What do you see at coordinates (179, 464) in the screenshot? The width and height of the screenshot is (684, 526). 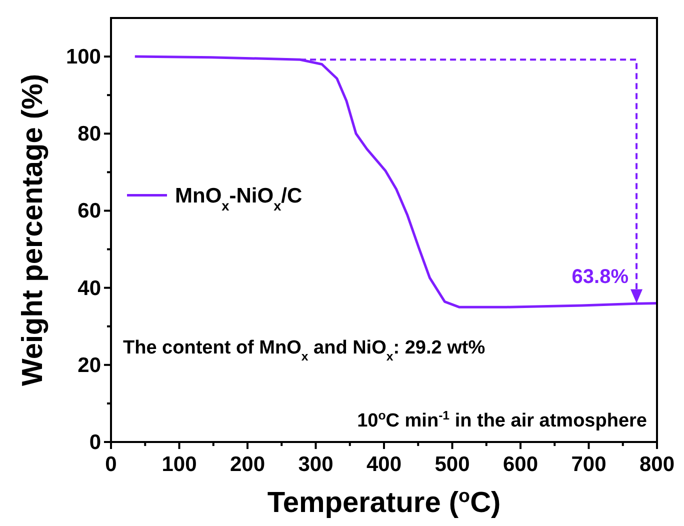 I see `x-tick-label: 100` at bounding box center [179, 464].